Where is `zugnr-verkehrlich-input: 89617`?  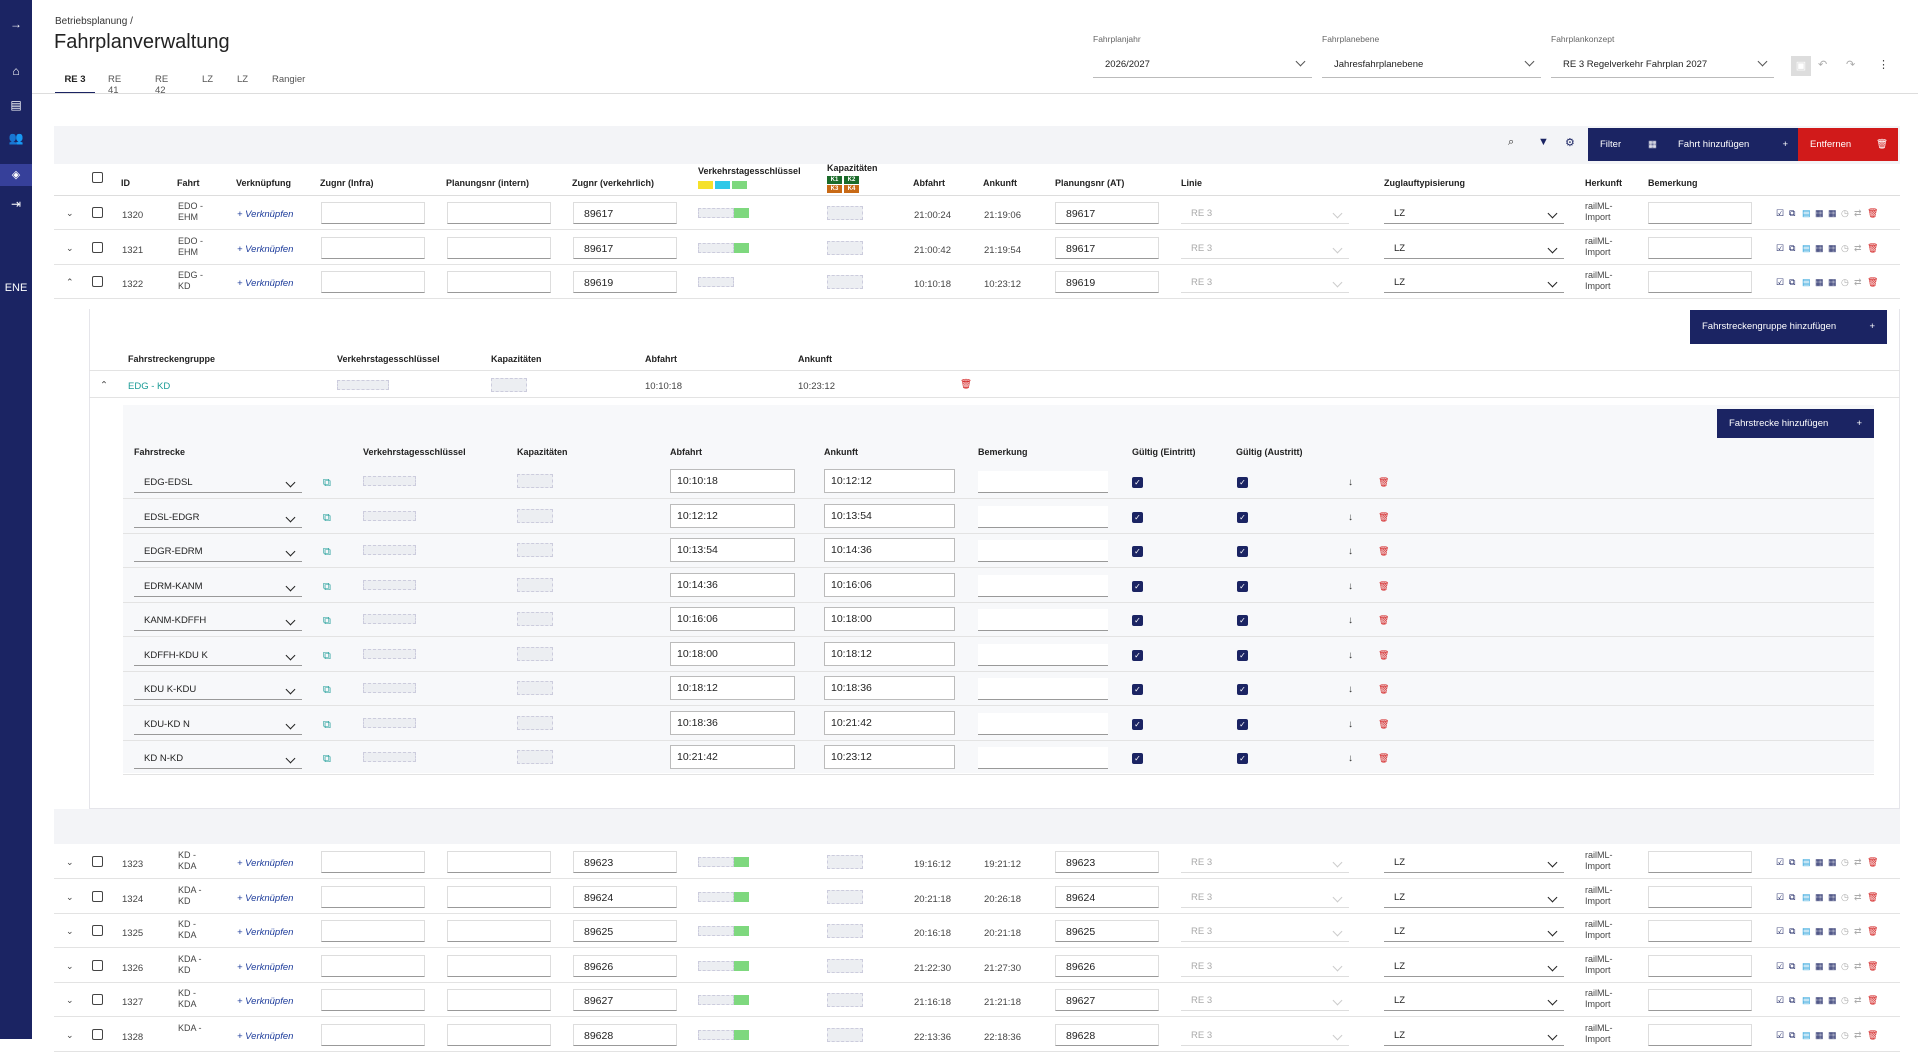 zugnr-verkehrlich-input: 89617 is located at coordinates (625, 247).